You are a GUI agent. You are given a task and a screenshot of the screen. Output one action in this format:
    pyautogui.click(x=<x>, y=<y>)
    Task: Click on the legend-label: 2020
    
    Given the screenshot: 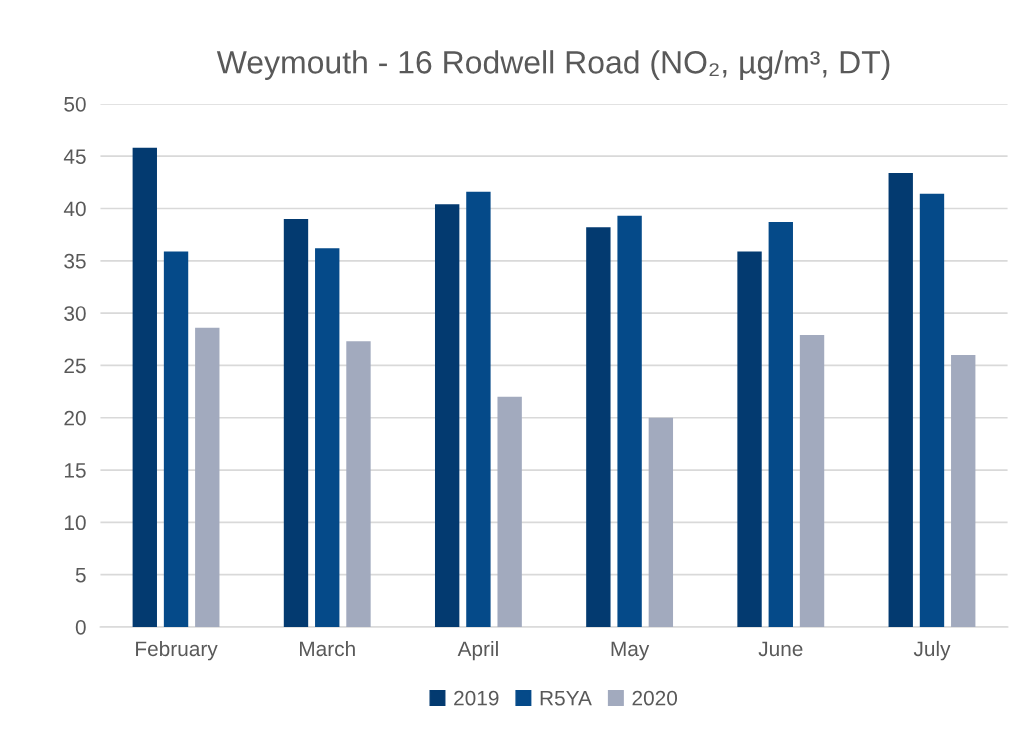 What is the action you would take?
    pyautogui.click(x=655, y=698)
    